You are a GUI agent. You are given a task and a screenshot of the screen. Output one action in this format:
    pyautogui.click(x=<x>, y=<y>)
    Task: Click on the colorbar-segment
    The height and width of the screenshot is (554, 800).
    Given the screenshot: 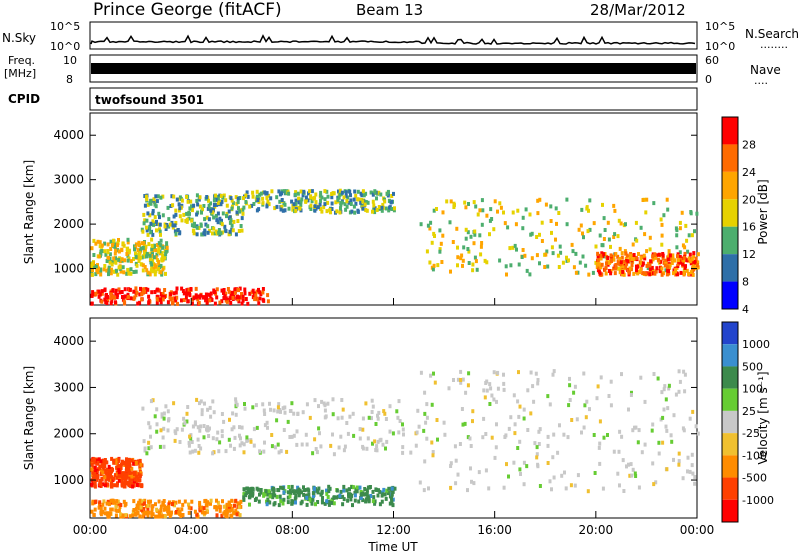 What is the action you would take?
    pyautogui.click(x=730, y=444)
    